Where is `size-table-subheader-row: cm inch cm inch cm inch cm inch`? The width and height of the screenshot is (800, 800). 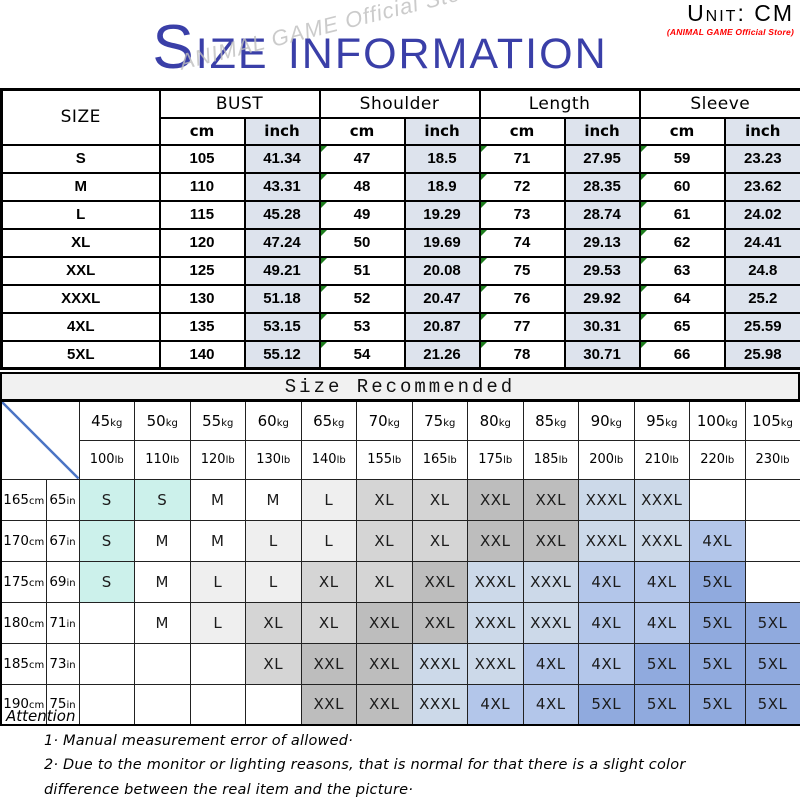 size-table-subheader-row: cm inch cm inch cm inch cm inch is located at coordinates (401, 131).